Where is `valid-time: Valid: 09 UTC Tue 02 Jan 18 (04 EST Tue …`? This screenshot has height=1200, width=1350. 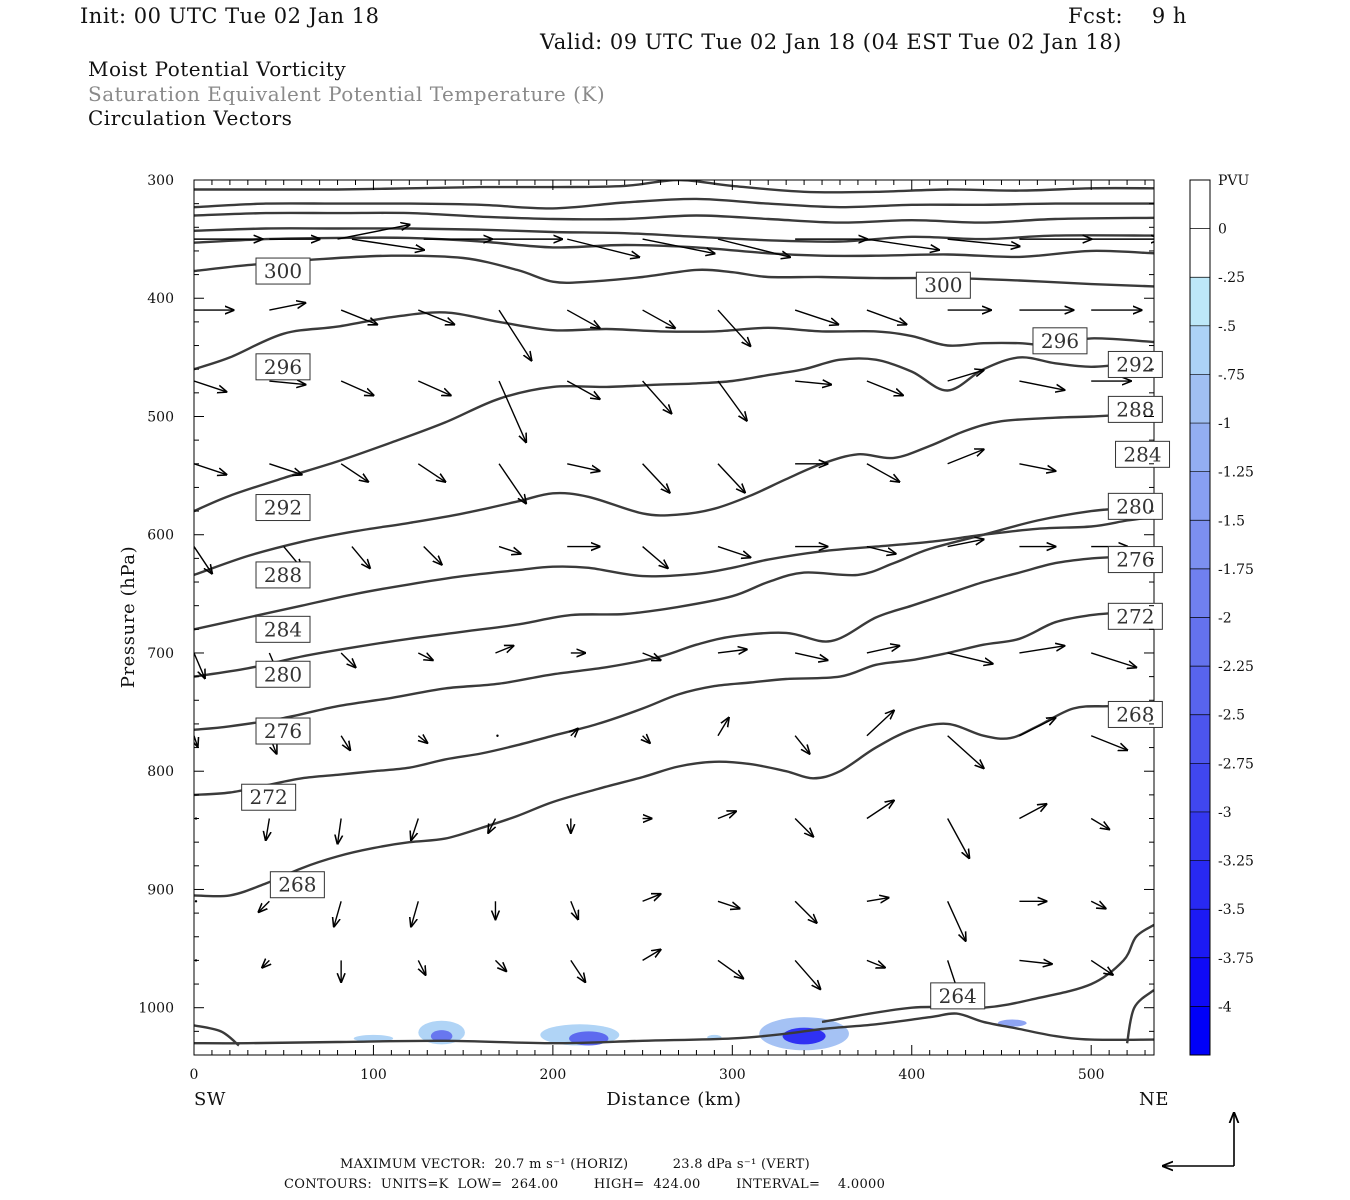
valid-time: Valid: 09 UTC Tue 02 Jan 18 (04 EST Tue … is located at coordinates (831, 42).